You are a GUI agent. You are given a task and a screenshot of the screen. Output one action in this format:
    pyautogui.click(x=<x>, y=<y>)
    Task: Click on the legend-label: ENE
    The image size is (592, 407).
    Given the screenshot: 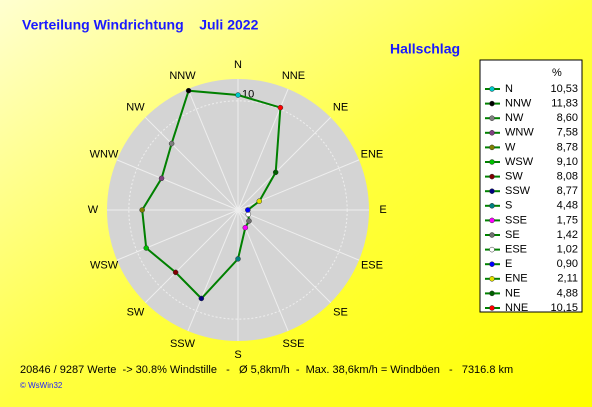 What is the action you would take?
    pyautogui.click(x=516, y=279)
    